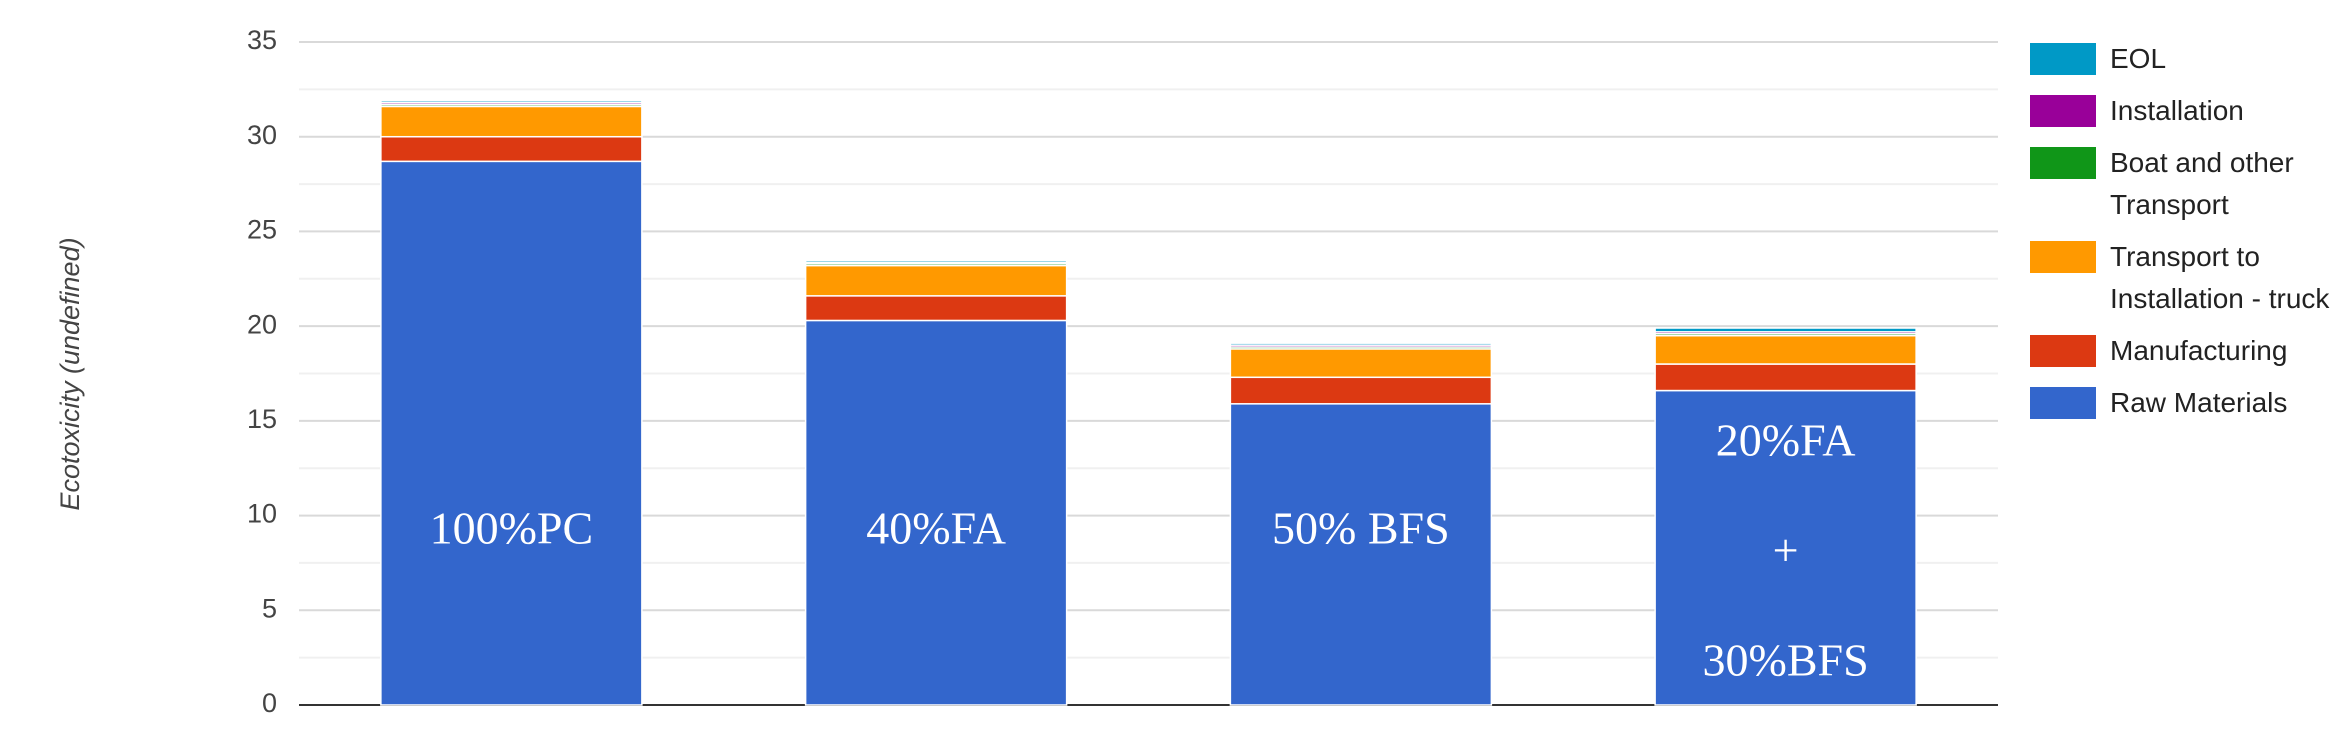  Describe the element at coordinates (262, 514) in the screenshot. I see `y-tick-label: 10` at that location.